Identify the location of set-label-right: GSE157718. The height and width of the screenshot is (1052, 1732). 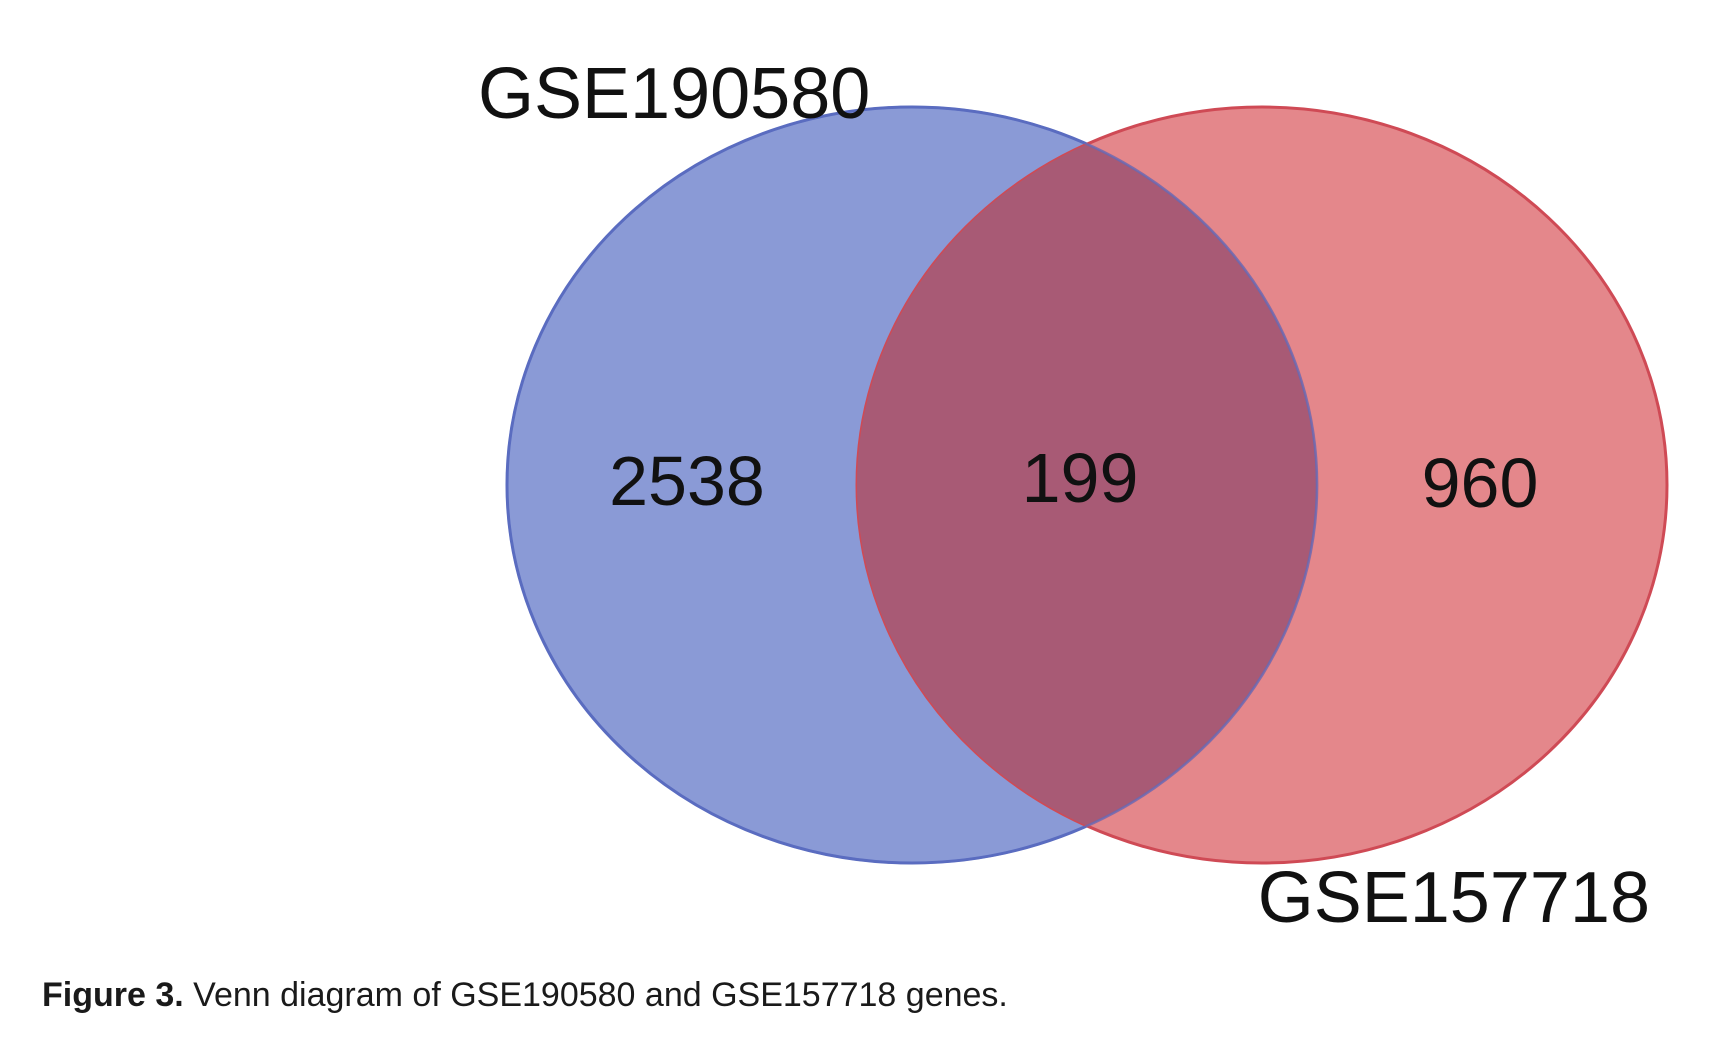
(1454, 898).